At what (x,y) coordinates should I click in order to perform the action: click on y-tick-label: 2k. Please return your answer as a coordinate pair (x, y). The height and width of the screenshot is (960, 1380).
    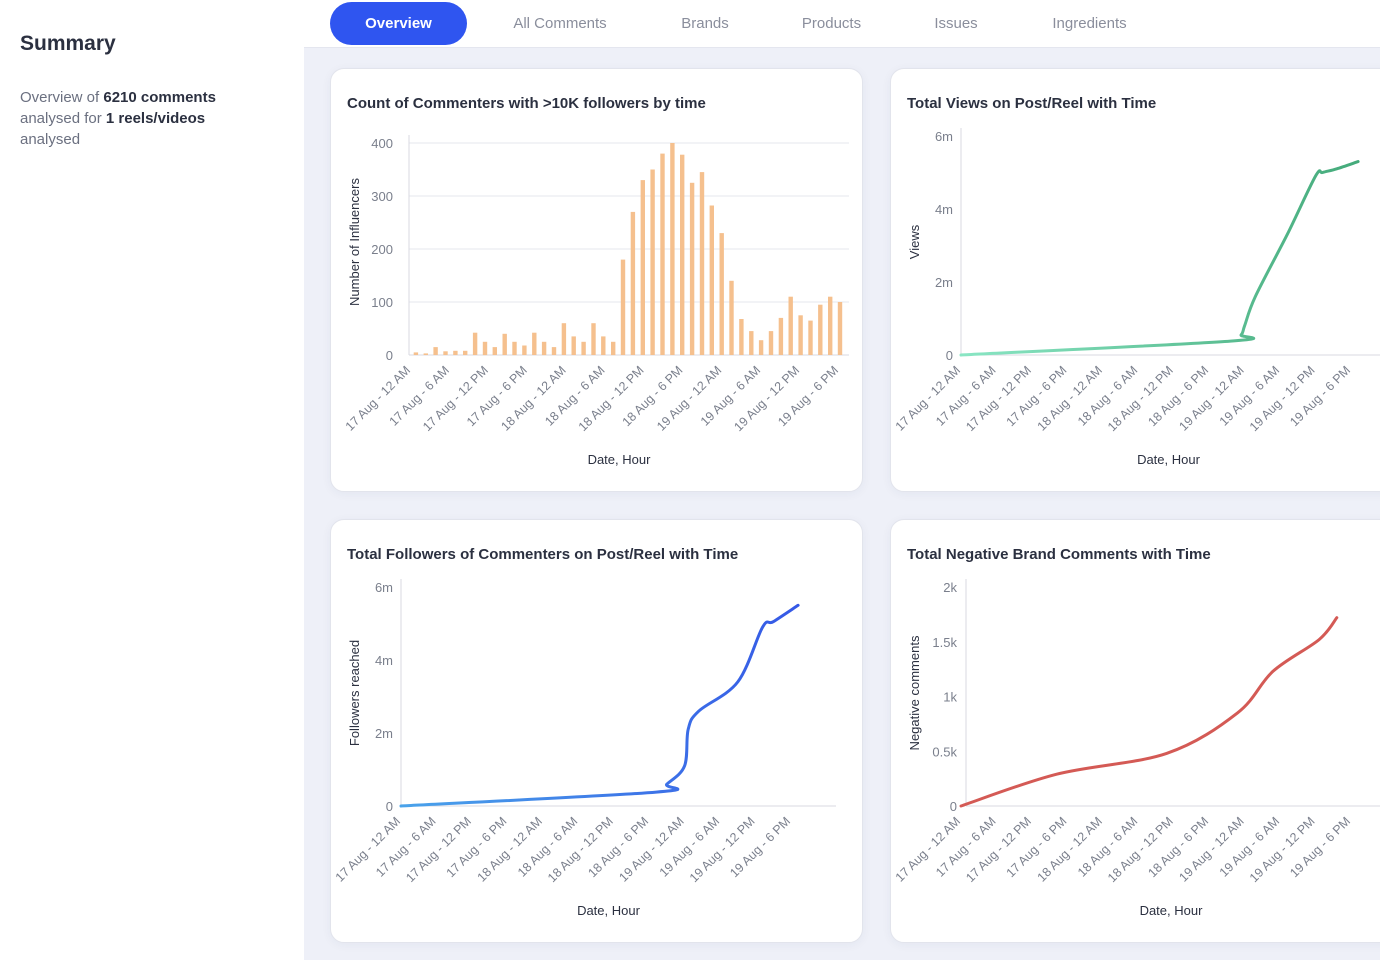
    Looking at the image, I should click on (950, 587).